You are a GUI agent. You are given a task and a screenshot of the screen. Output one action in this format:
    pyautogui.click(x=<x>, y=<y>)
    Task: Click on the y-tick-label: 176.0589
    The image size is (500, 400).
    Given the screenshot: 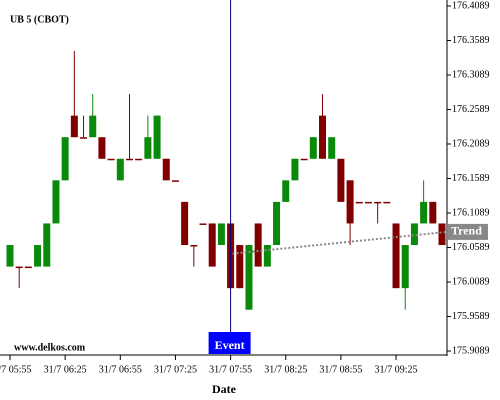 What is the action you would take?
    pyautogui.click(x=471, y=247)
    